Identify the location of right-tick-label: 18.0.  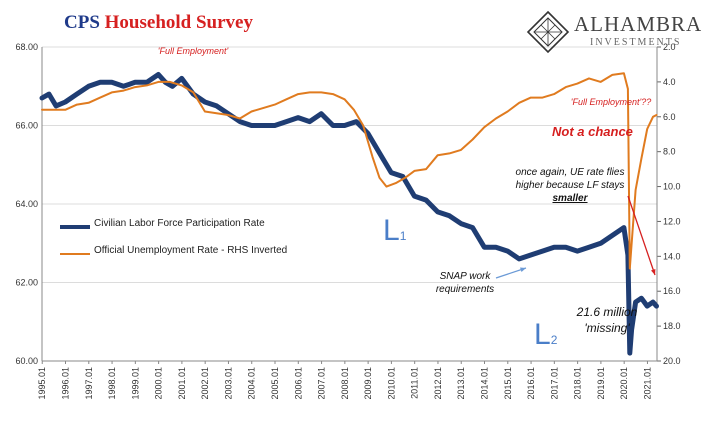
(672, 326).